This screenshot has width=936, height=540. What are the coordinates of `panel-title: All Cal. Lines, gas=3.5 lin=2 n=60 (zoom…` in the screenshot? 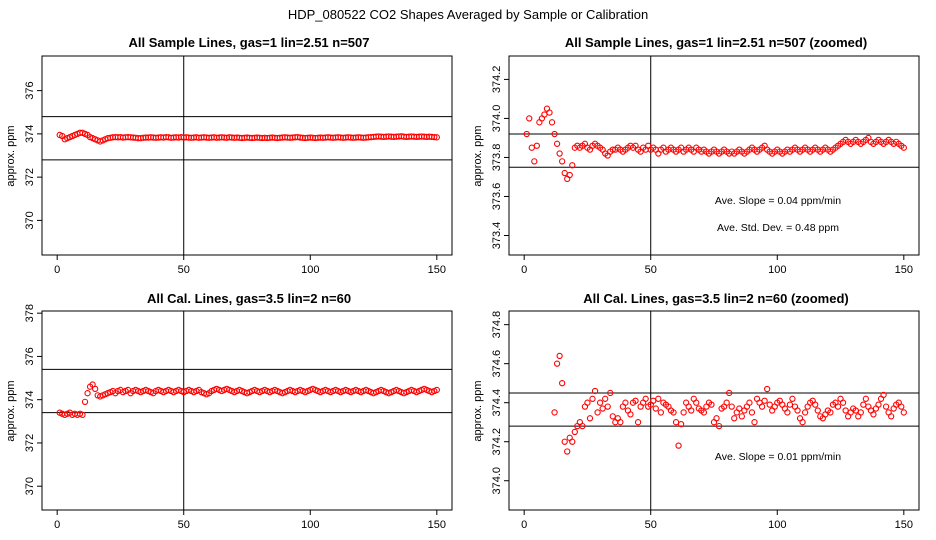 It's located at (716, 298).